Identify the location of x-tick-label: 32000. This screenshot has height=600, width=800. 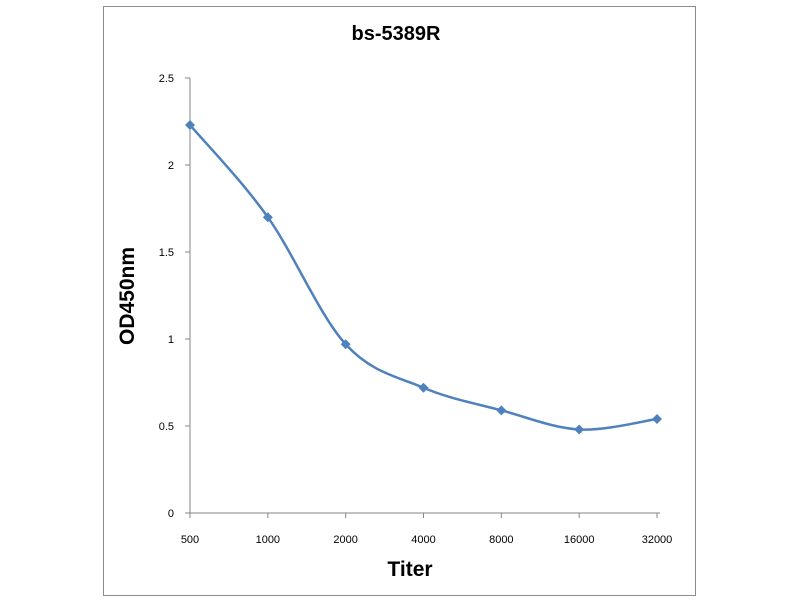
(657, 540).